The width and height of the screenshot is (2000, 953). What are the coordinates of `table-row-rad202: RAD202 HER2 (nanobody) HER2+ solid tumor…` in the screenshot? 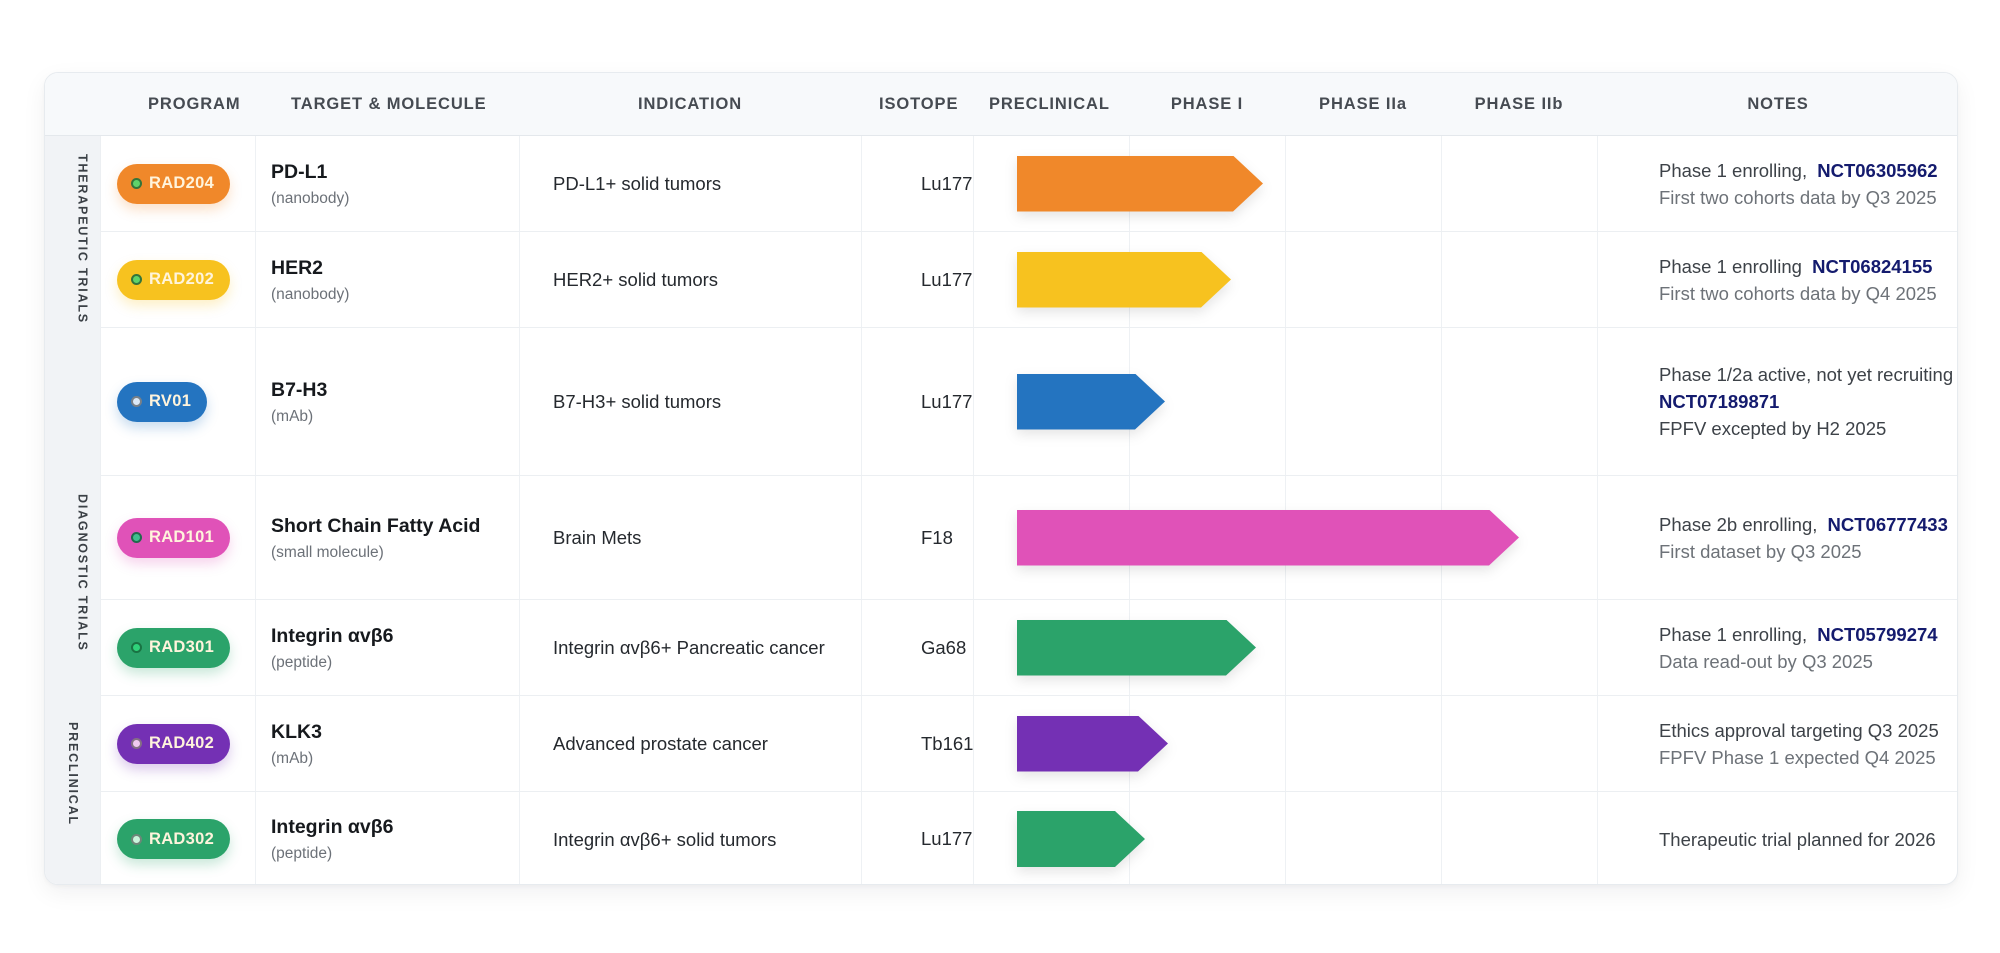 It's located at (1029, 280).